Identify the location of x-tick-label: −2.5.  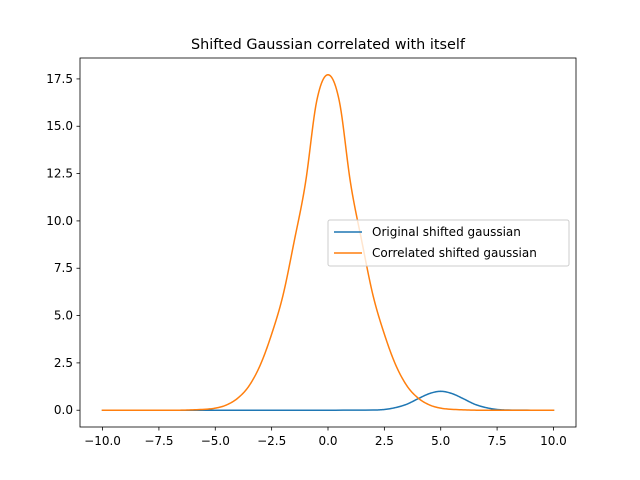
(271, 441).